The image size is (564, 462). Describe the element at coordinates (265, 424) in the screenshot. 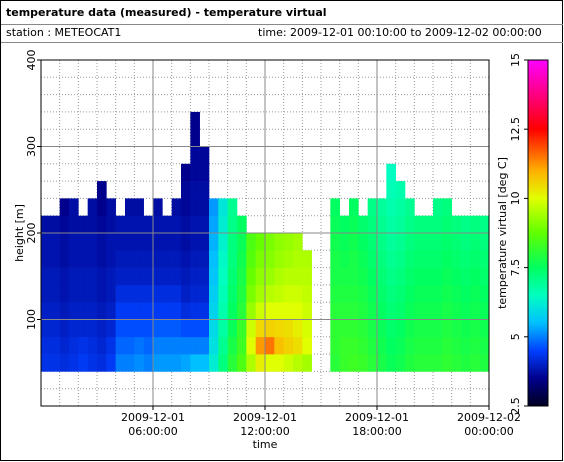

I see `x-tick-label: 2009-12-01 12:00:00` at that location.